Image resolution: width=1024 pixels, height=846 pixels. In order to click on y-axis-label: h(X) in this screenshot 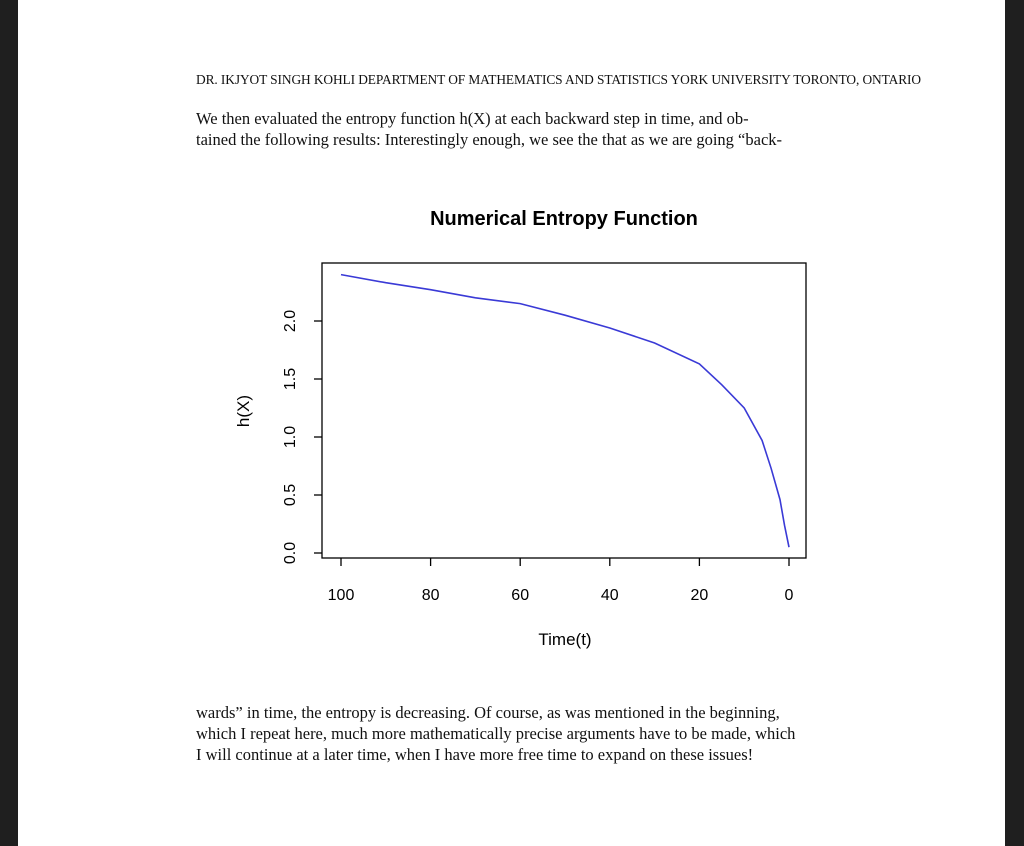, I will do `click(243, 411)`.